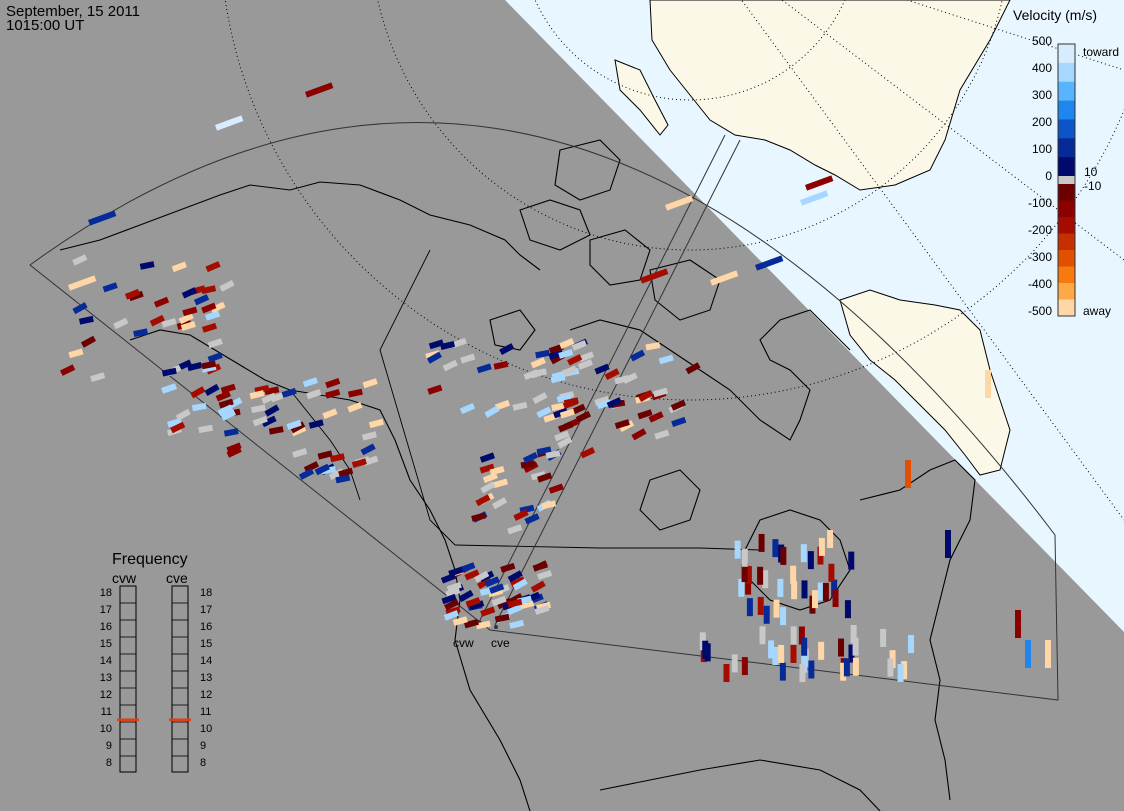 The height and width of the screenshot is (811, 1124). I want to click on colorbar-away-segment, so click(1066, 242).